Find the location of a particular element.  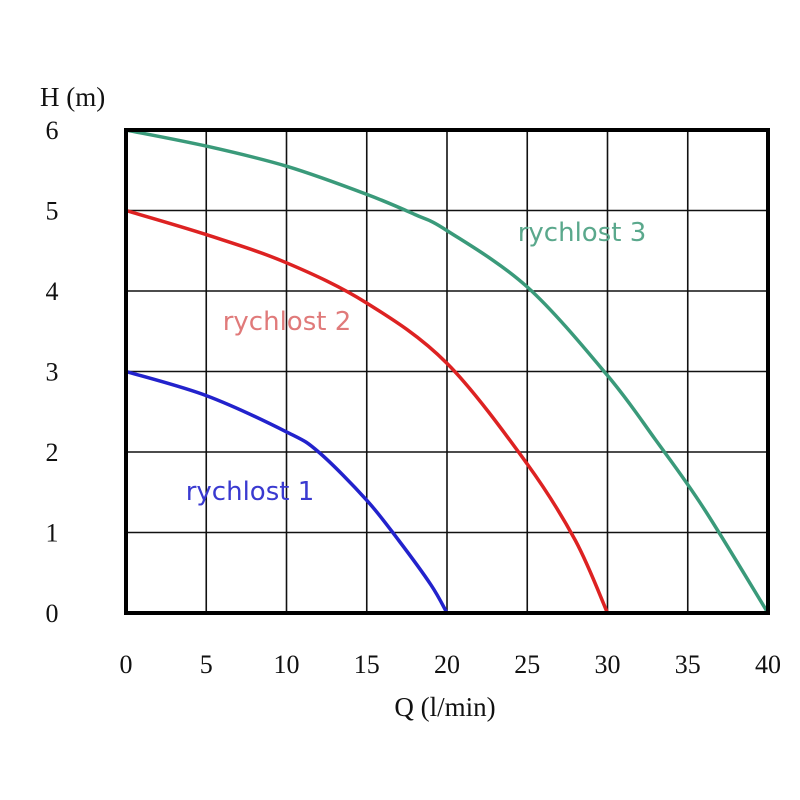

x-tick-label: 25 is located at coordinates (527, 664).